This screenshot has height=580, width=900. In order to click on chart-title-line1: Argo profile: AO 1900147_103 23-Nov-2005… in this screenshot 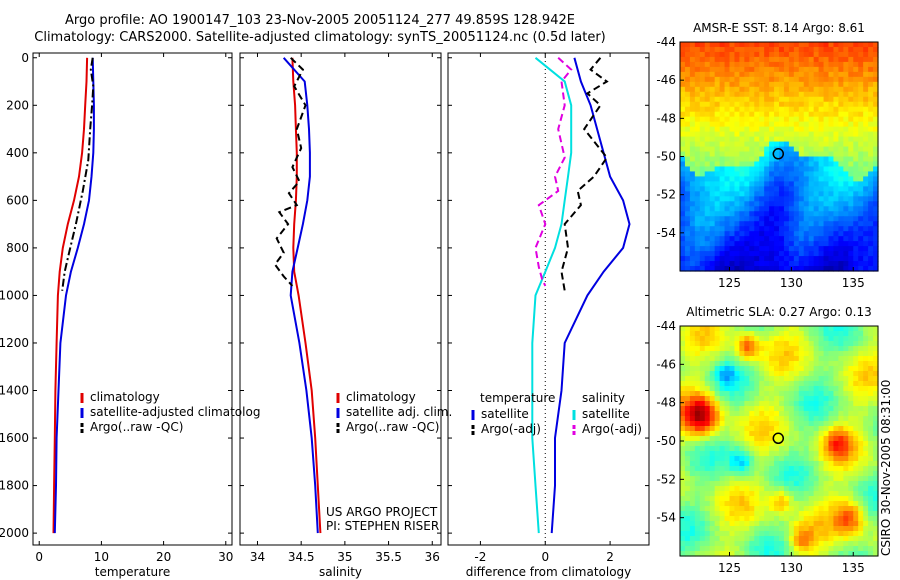, I will do `click(320, 20)`.